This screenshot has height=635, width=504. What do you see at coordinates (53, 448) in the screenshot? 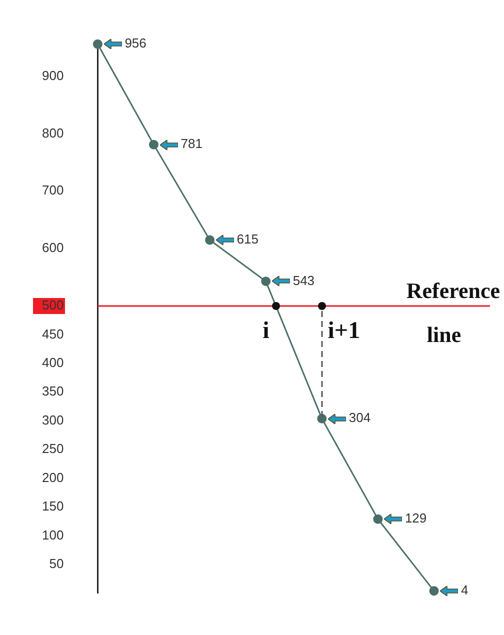
I see `y-tick-label: 250` at bounding box center [53, 448].